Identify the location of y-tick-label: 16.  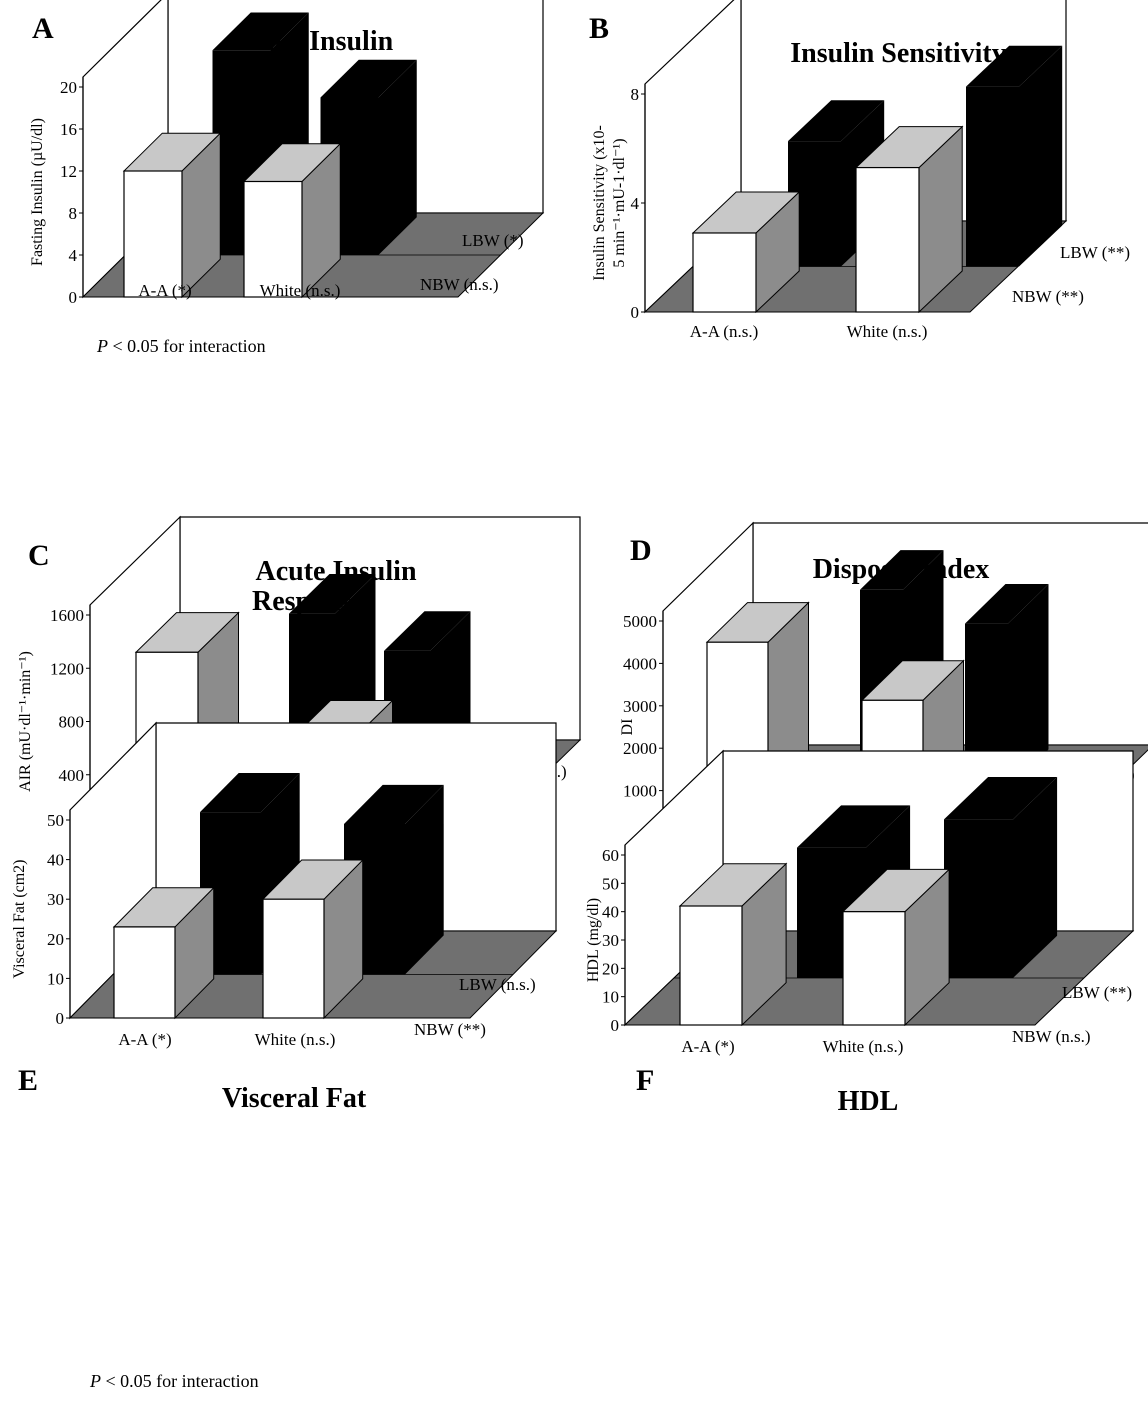
(68, 129).